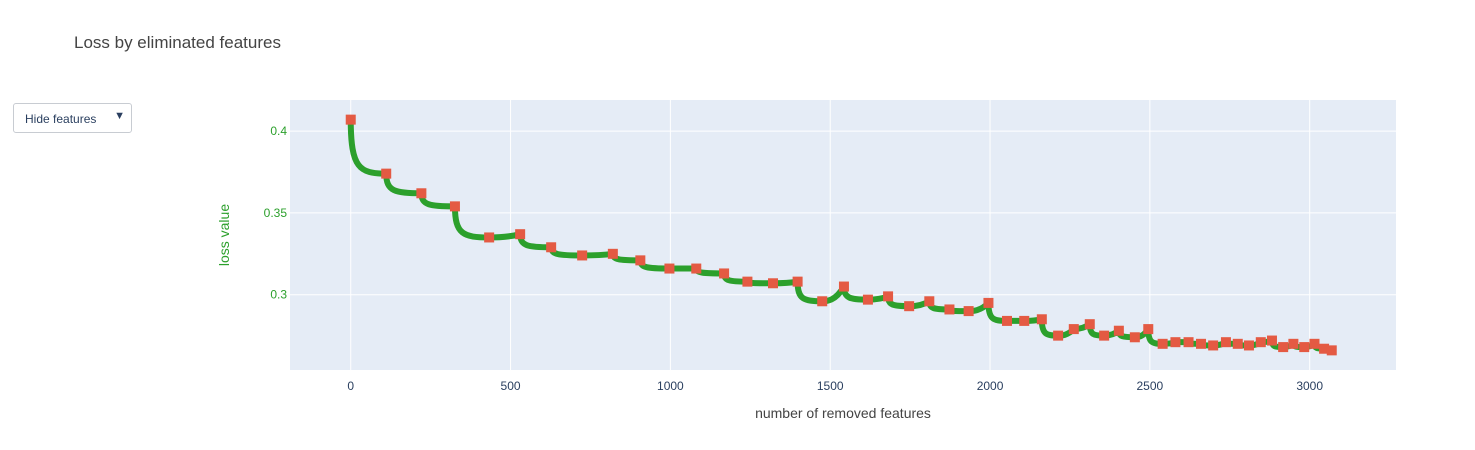  Describe the element at coordinates (350, 386) in the screenshot. I see `x-tick-label: 0` at that location.